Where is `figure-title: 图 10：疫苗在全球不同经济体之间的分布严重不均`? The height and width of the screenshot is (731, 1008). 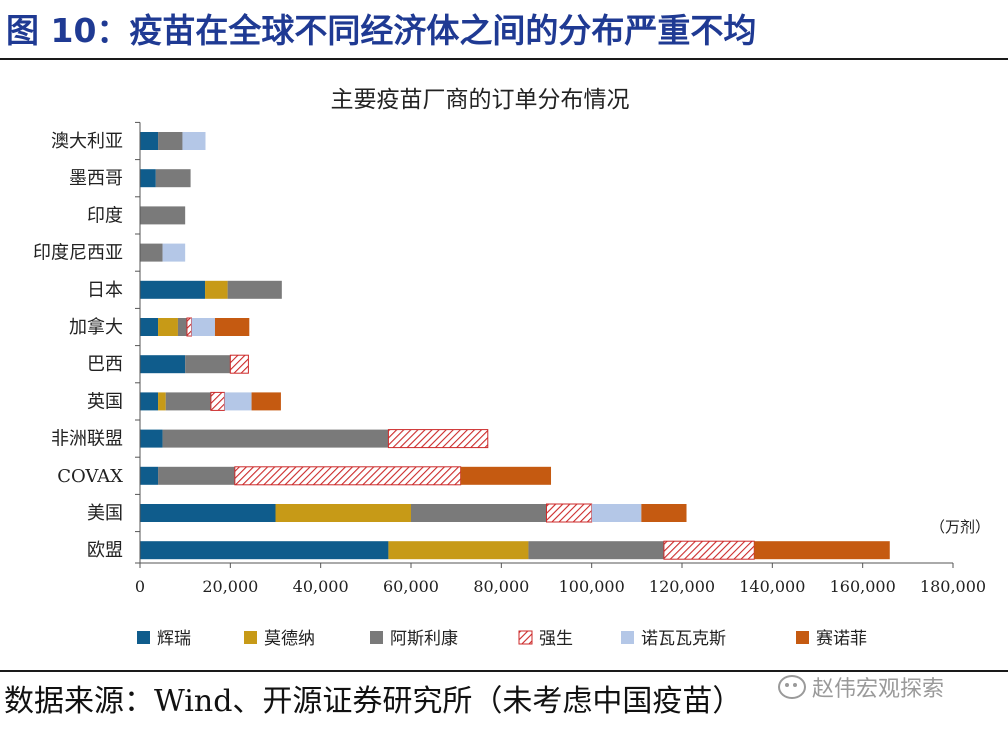 figure-title: 图 10：疫苗在全球不同经济体之间的分布严重不均 is located at coordinates (381, 30).